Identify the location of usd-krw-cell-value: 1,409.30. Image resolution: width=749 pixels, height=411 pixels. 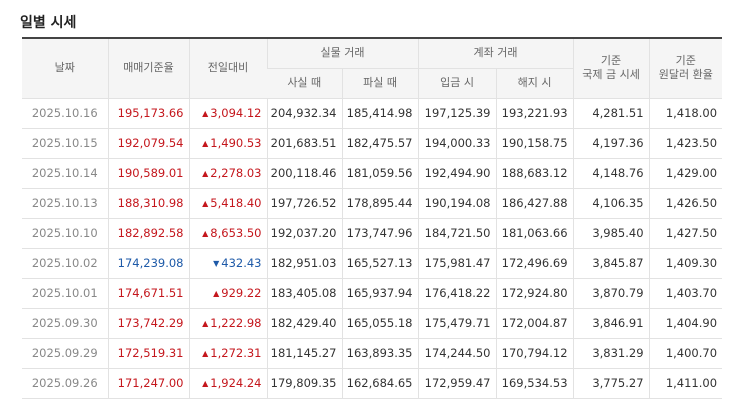
(691, 263).